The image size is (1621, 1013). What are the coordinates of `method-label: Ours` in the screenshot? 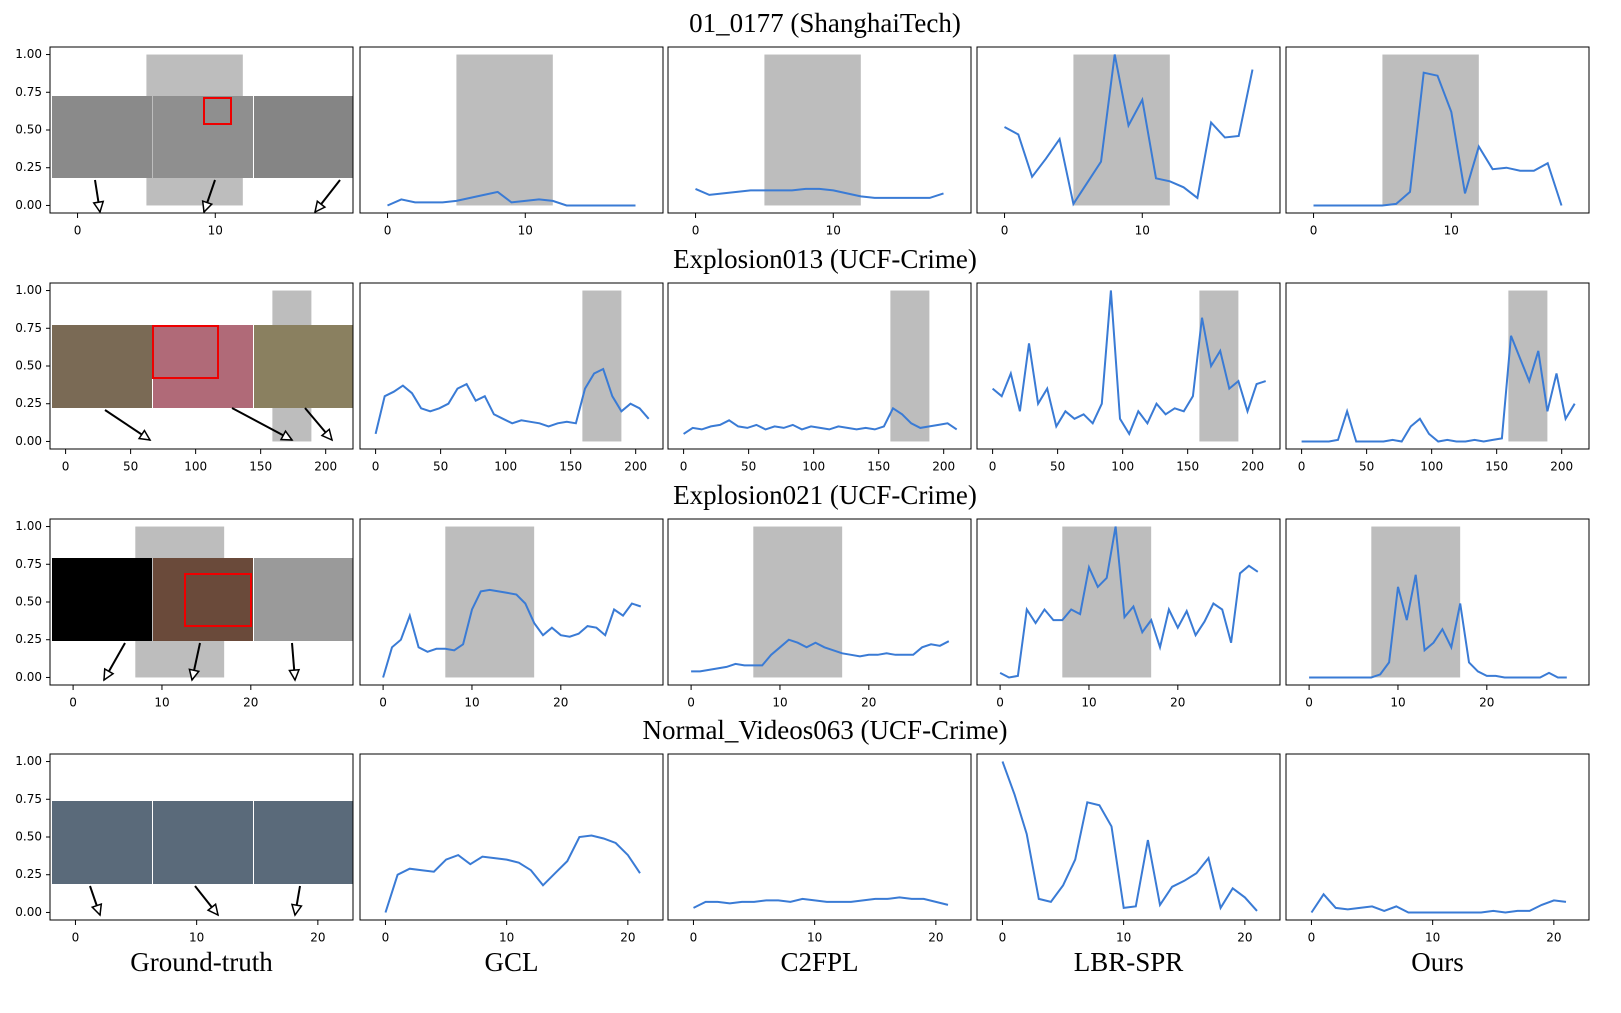 It's located at (1437, 962).